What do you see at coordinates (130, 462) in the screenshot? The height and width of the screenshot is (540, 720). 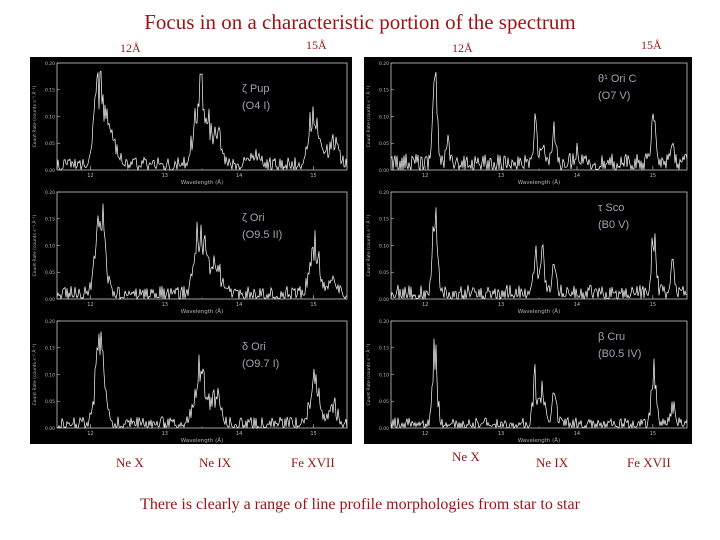 I see `ion-label-ne-x-left: Ne X` at bounding box center [130, 462].